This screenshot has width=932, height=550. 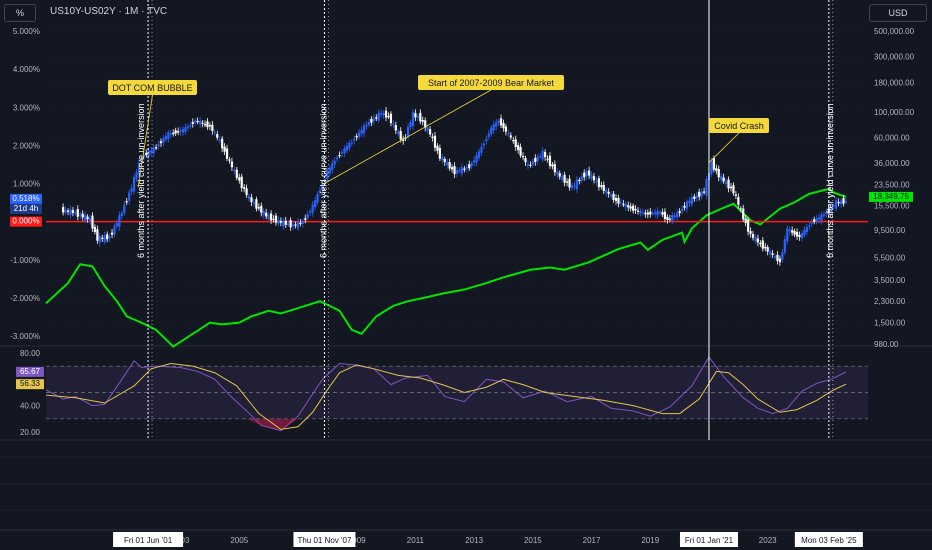 I want to click on right-scale-button: USD, so click(x=898, y=13).